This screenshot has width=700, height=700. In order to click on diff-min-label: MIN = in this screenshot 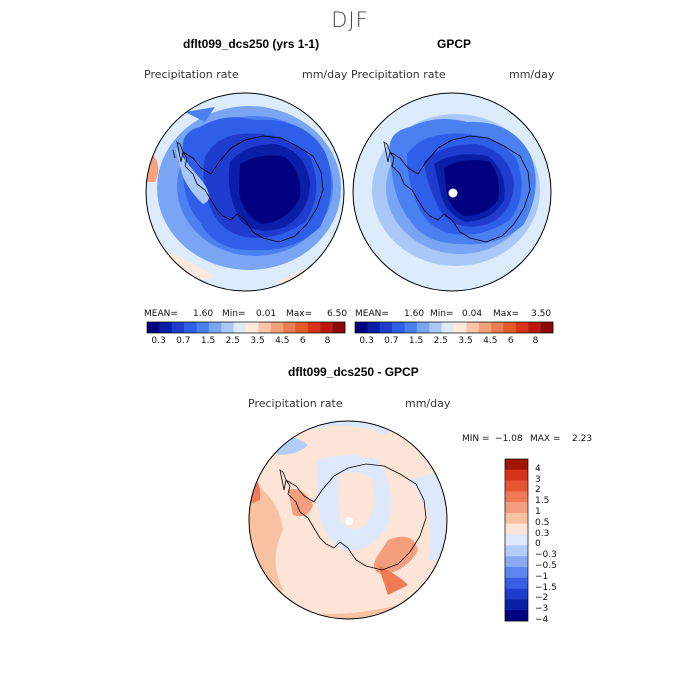, I will do `click(476, 439)`.